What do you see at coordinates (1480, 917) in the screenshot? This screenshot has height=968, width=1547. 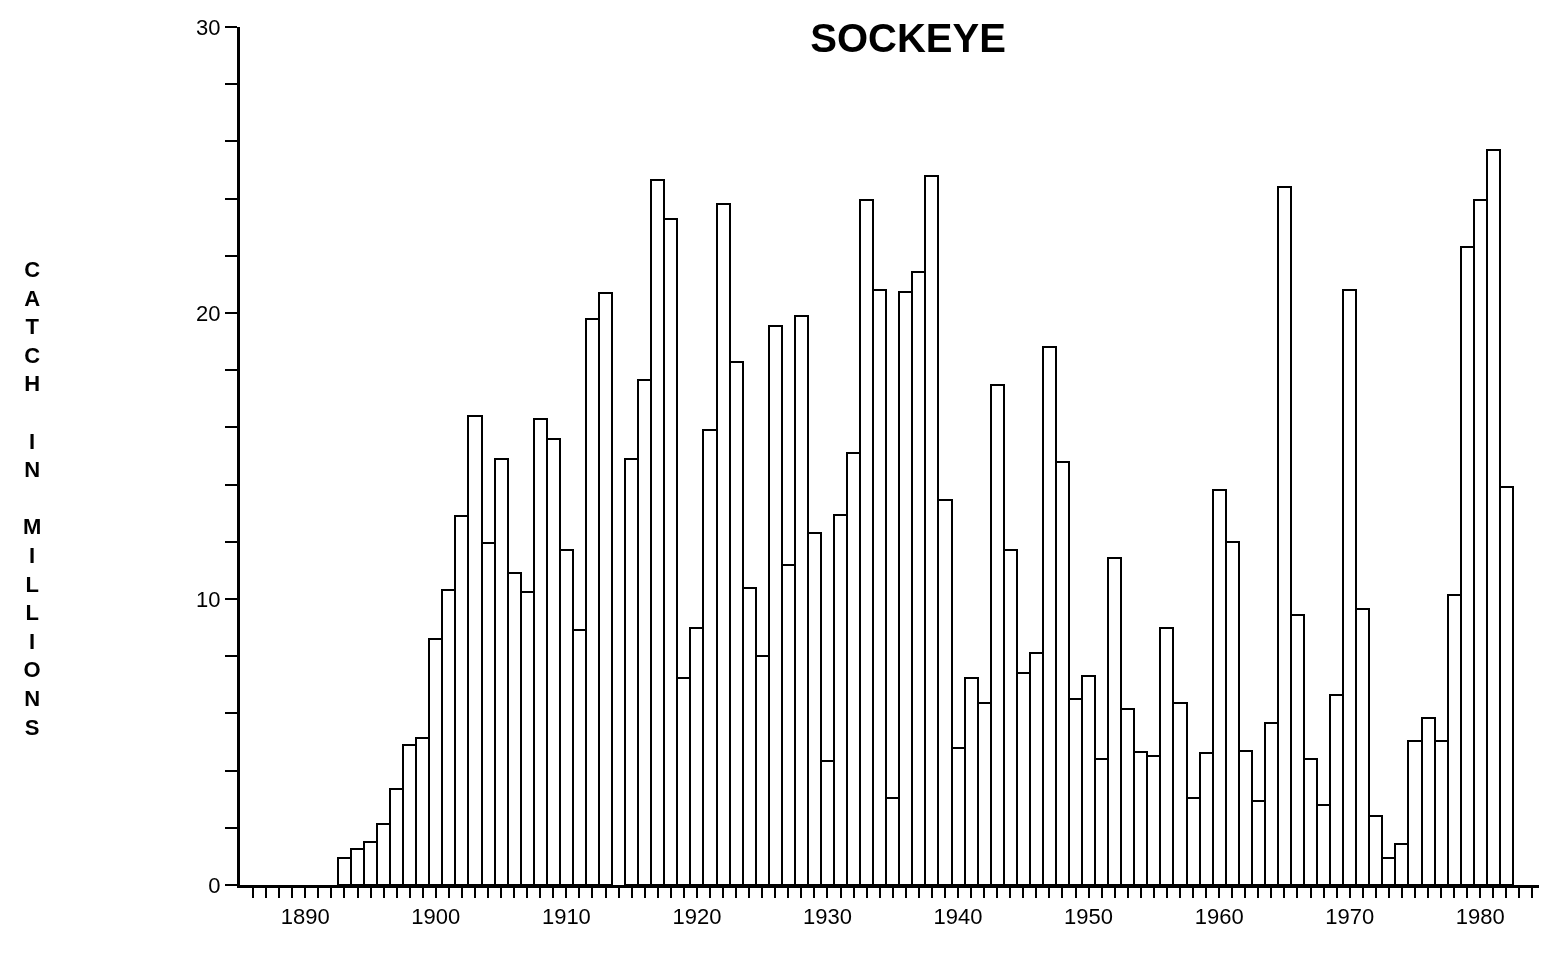 I see `x-tick-label: 1980` at bounding box center [1480, 917].